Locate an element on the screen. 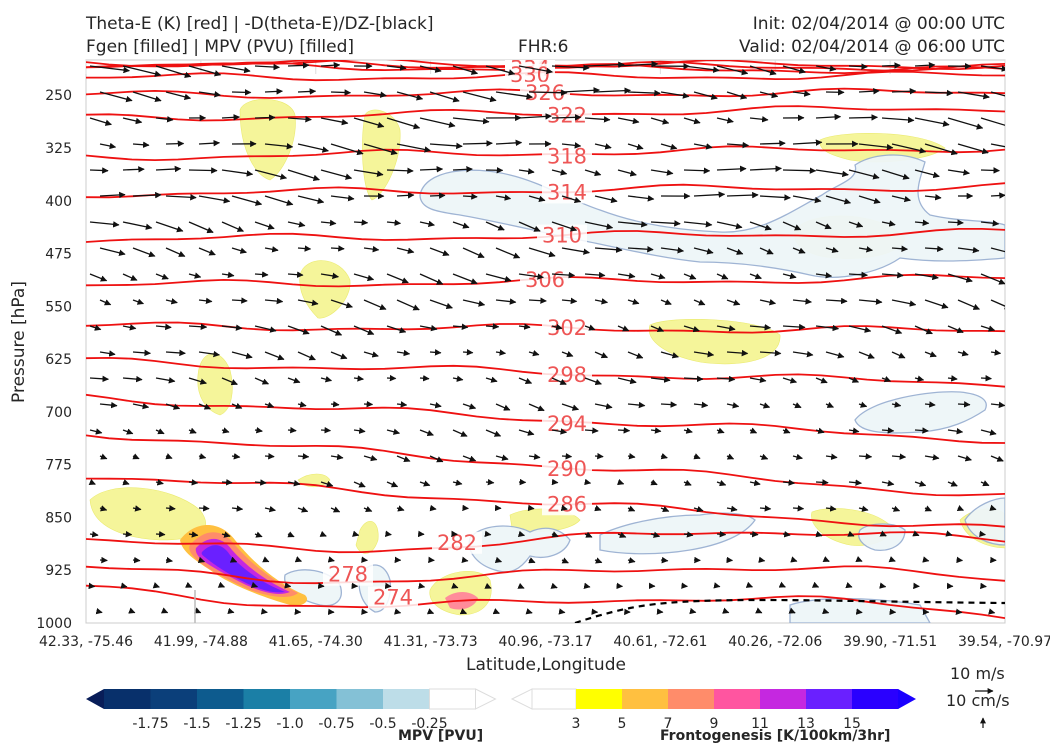 Image resolution: width=1050 pixels, height=750 pixels. x-tick-label: 40.26, -72.06 is located at coordinates (775, 642).